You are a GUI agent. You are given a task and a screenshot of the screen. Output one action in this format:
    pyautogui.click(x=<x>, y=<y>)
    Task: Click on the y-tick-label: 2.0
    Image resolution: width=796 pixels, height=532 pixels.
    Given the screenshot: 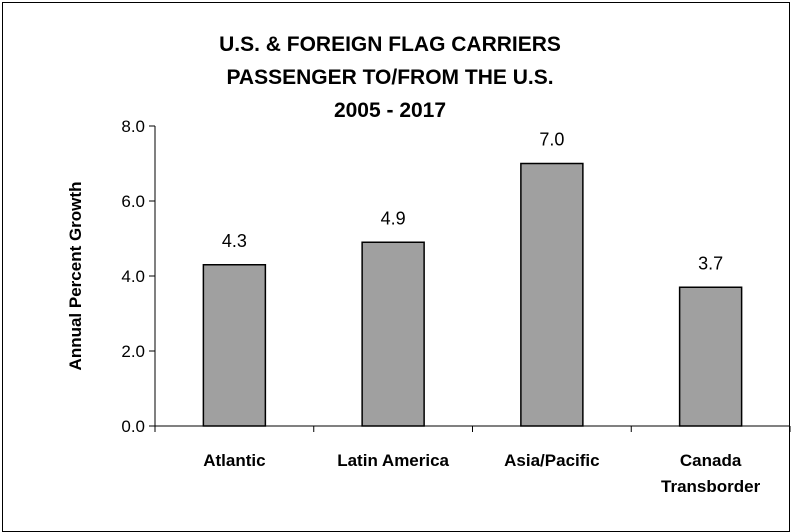 What is the action you would take?
    pyautogui.click(x=133, y=351)
    